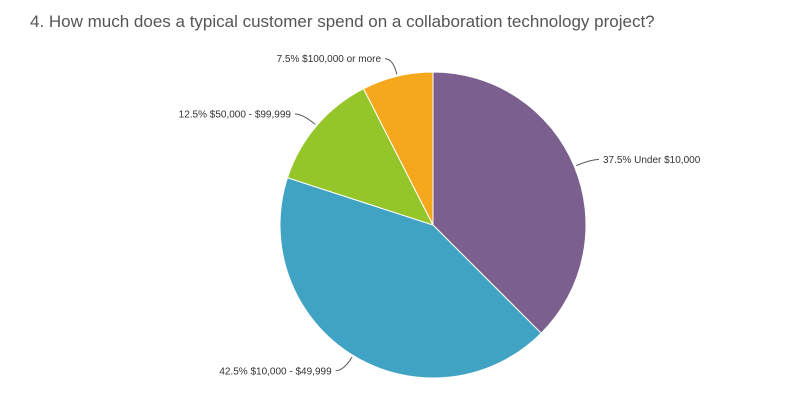  I want to click on slice-label-under-10-000: 37.5% Under $10,000, so click(652, 160).